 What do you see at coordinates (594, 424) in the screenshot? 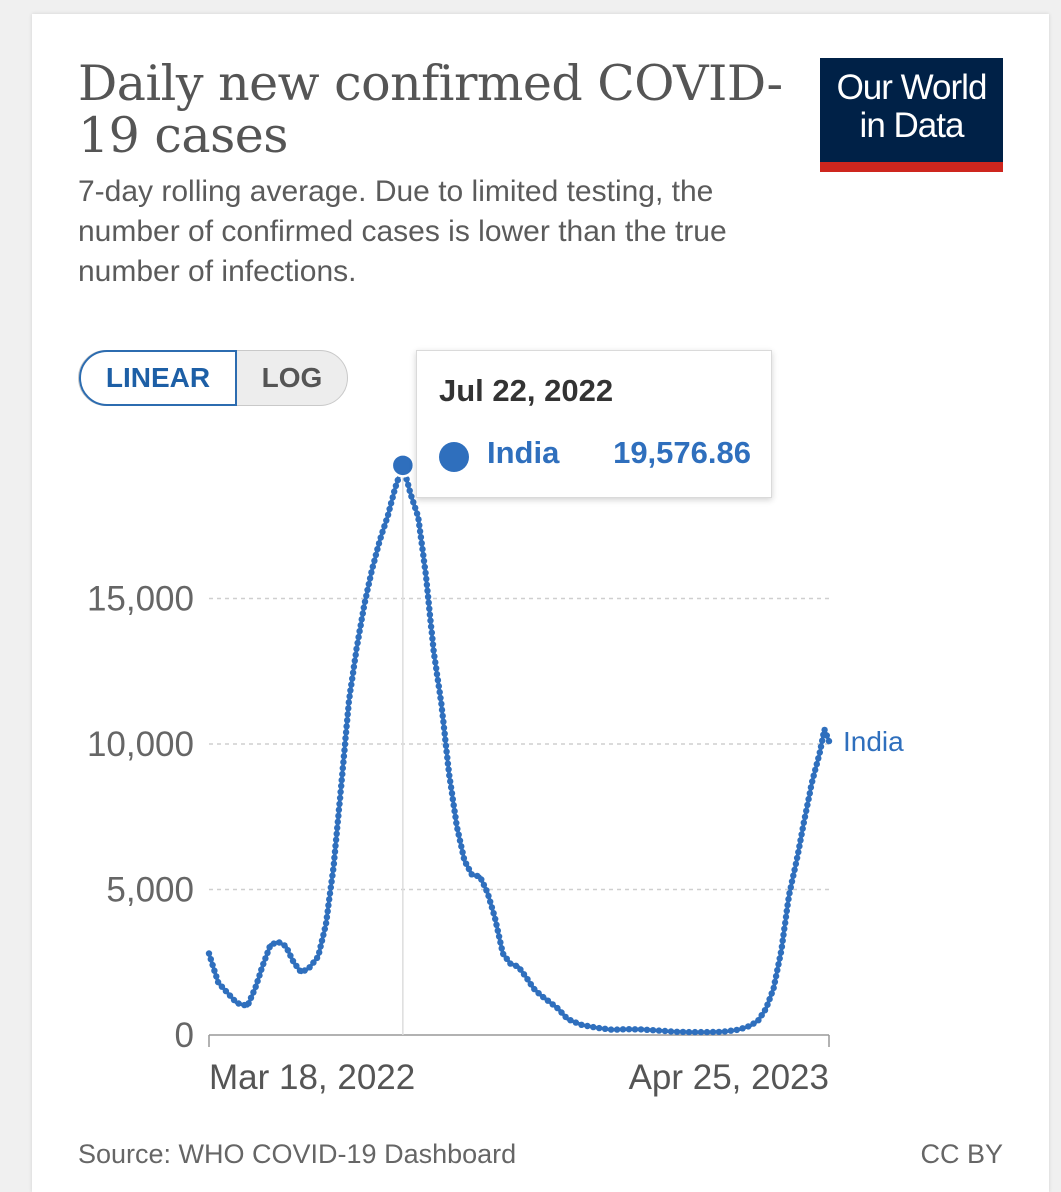
I see `hover-tooltip: Jul 22, 2022 India 19,576.86` at bounding box center [594, 424].